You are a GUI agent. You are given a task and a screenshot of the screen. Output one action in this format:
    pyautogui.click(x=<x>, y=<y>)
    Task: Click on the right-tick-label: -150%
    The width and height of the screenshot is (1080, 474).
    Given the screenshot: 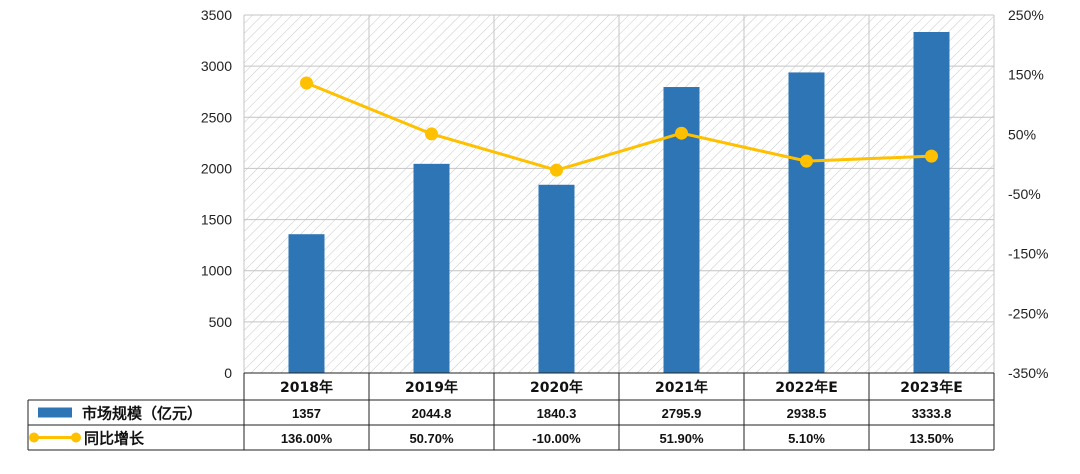 What is the action you would take?
    pyautogui.click(x=1028, y=254)
    